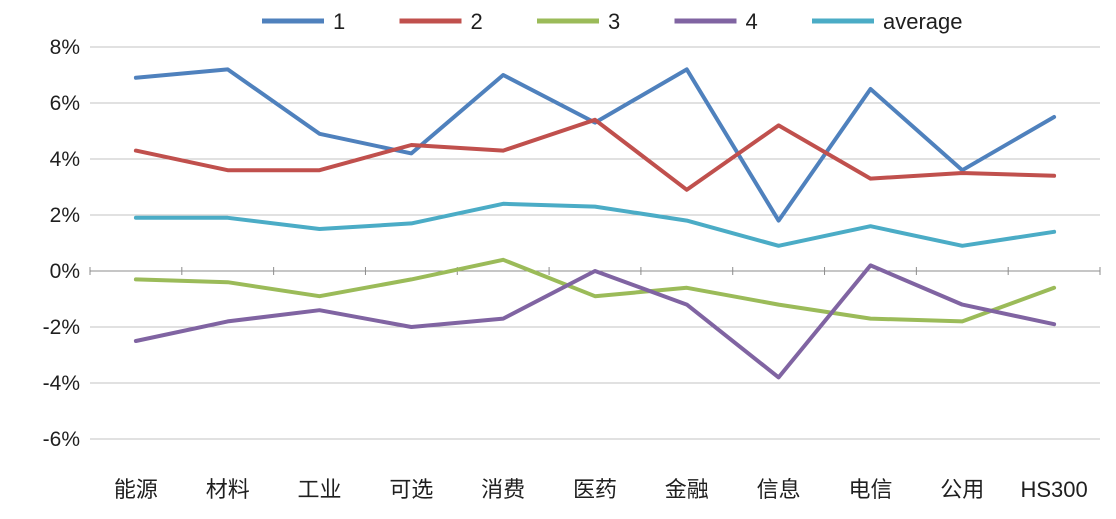 This screenshot has height=519, width=1116. Describe the element at coordinates (339, 21) in the screenshot. I see `legend-label-1: 1` at that location.